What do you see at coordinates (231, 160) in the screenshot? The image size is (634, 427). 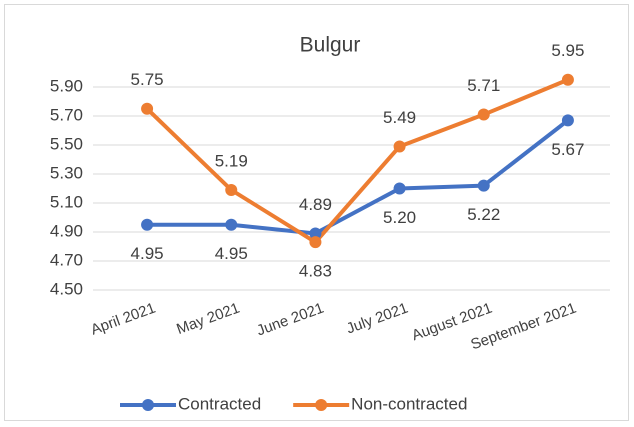 I see `data-label: 5.19` at bounding box center [231, 160].